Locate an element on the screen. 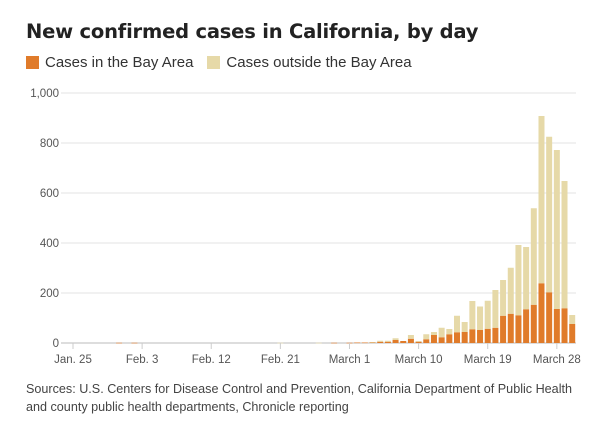 Image resolution: width=600 pixels, height=427 pixels. legend-item-bay-area: Cases in the Bay Area is located at coordinates (109, 62).